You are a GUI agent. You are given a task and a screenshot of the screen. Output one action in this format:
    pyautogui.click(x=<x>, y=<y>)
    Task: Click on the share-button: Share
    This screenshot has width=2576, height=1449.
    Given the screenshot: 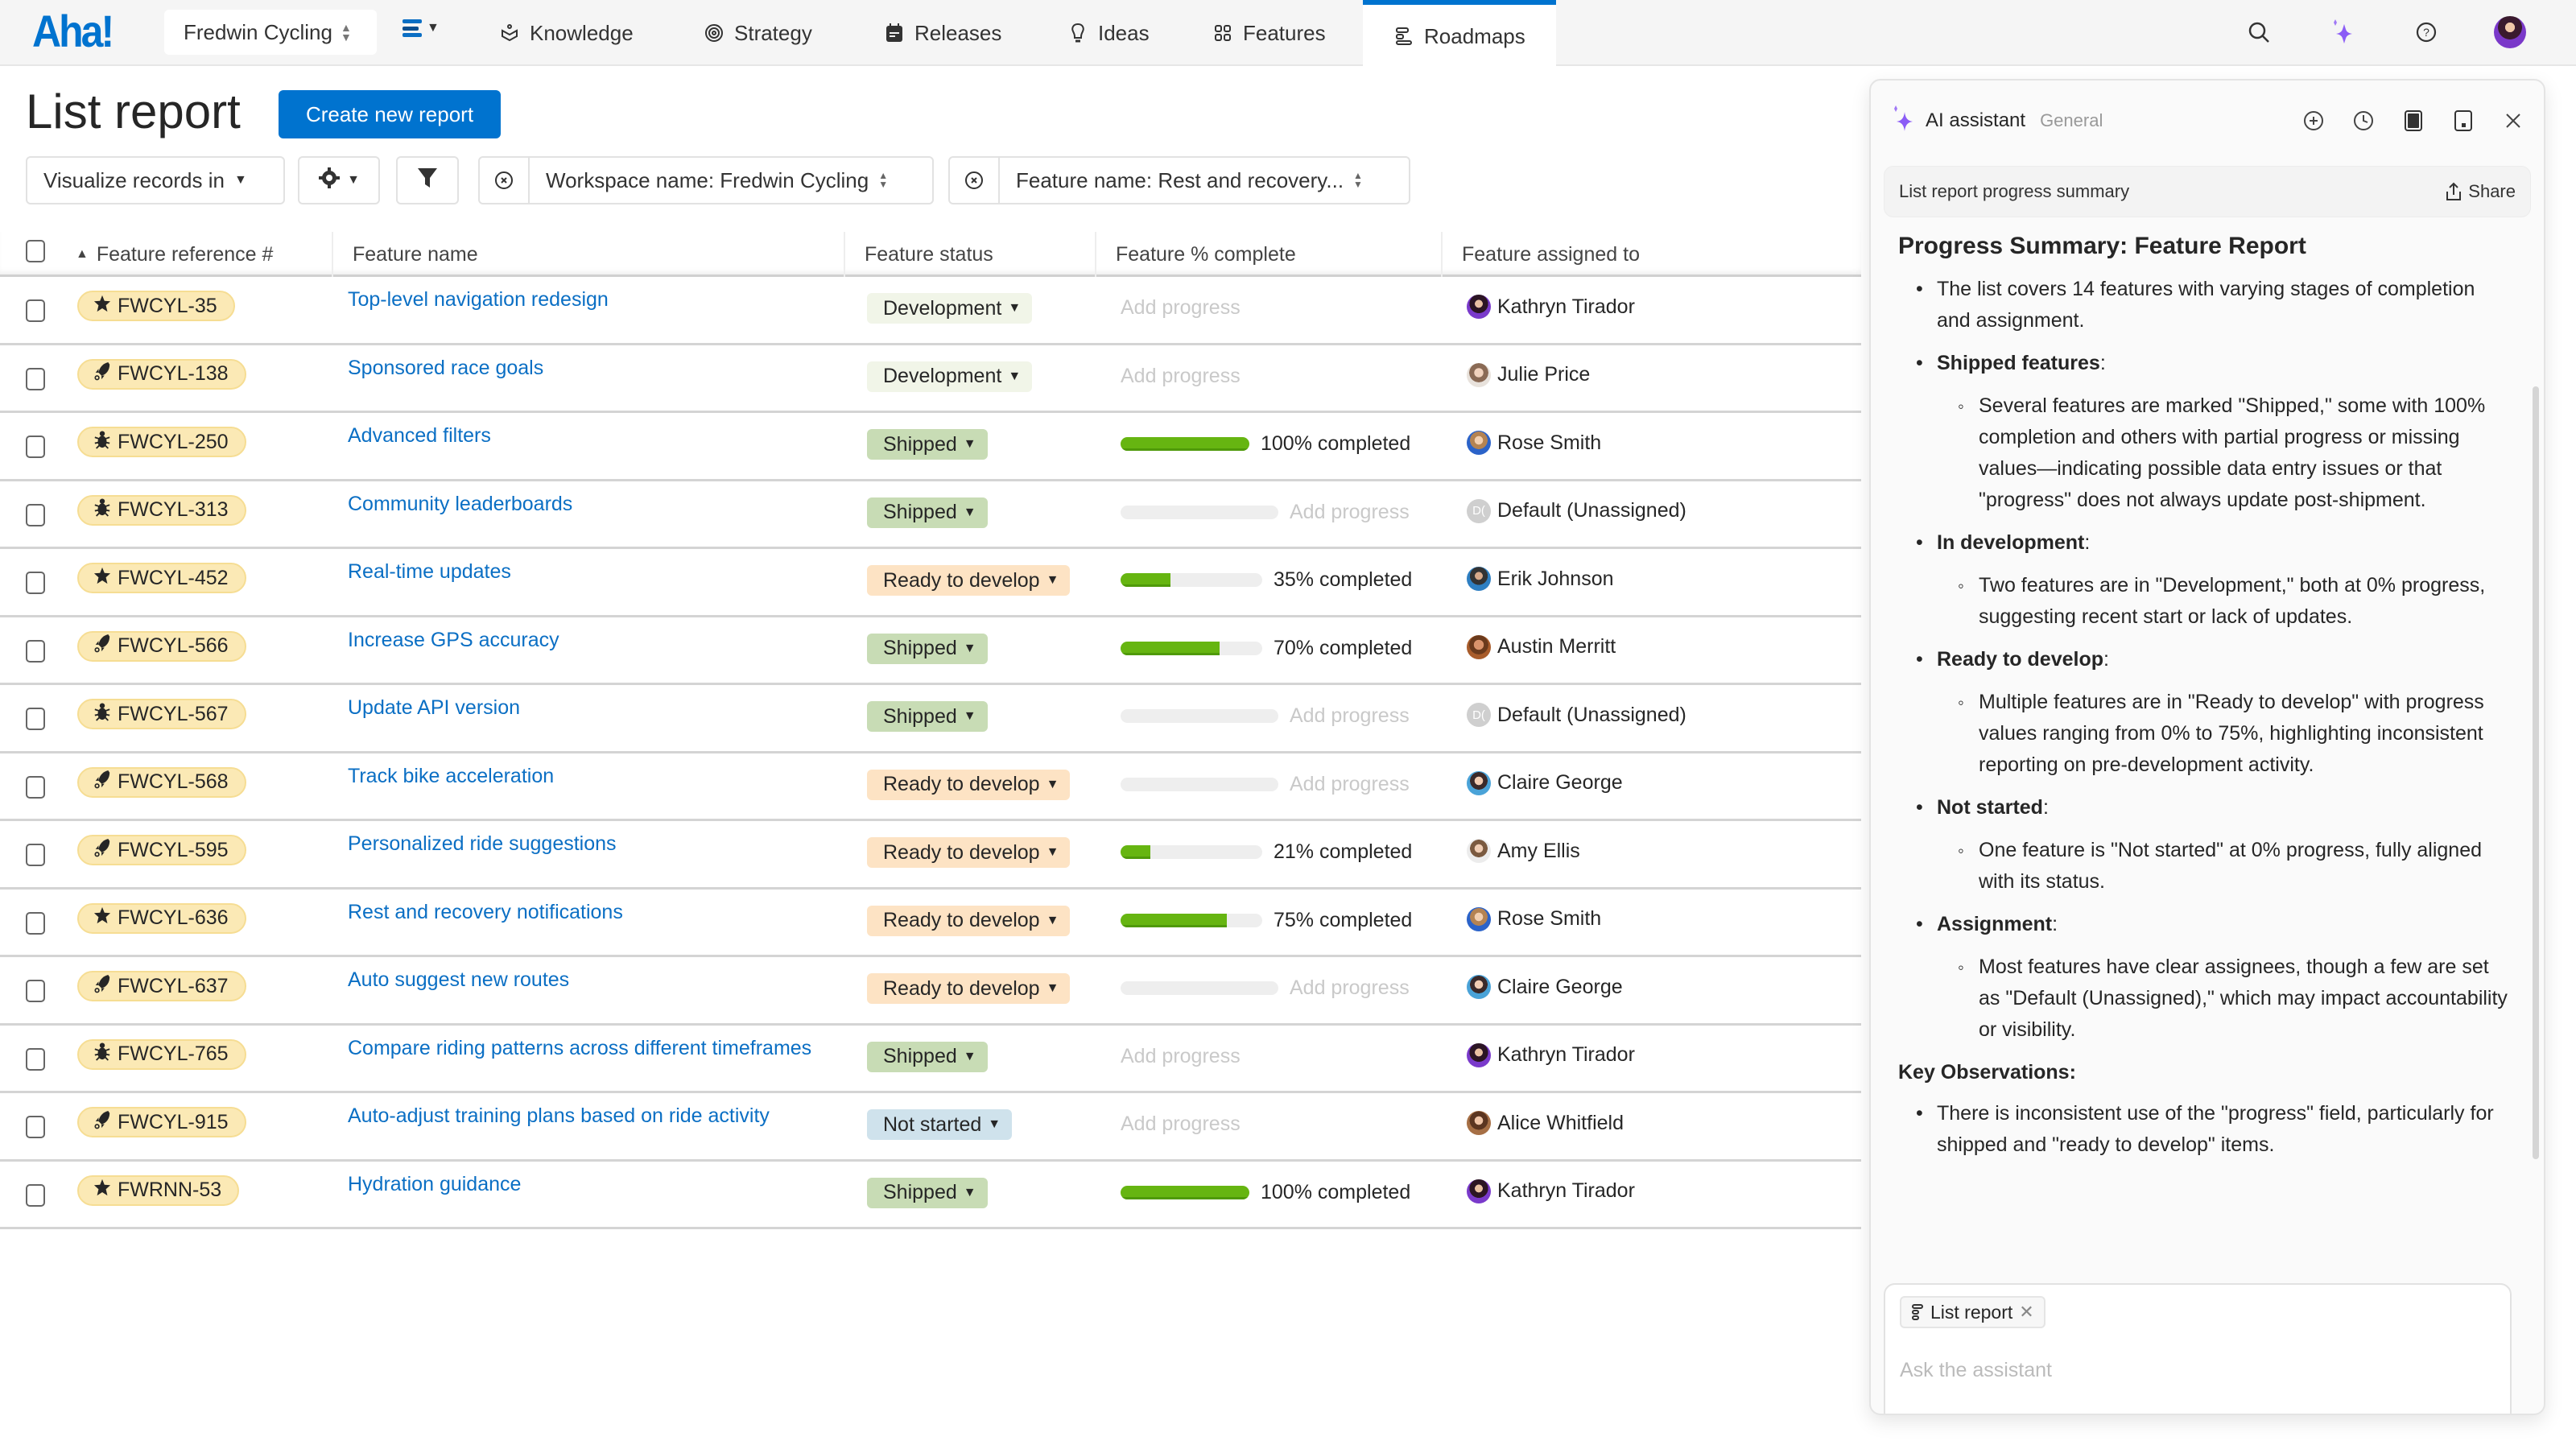 What is the action you would take?
    pyautogui.click(x=2481, y=191)
    